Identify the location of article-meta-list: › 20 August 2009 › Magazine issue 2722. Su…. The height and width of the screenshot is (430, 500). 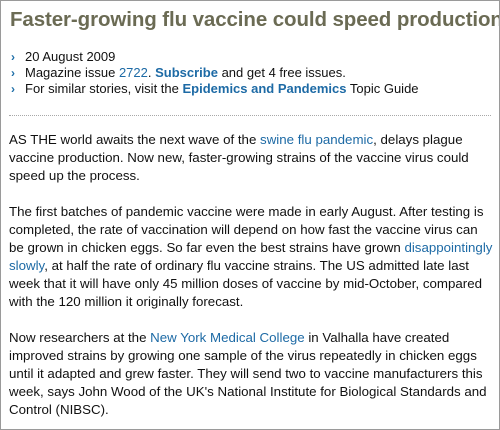
(249, 73).